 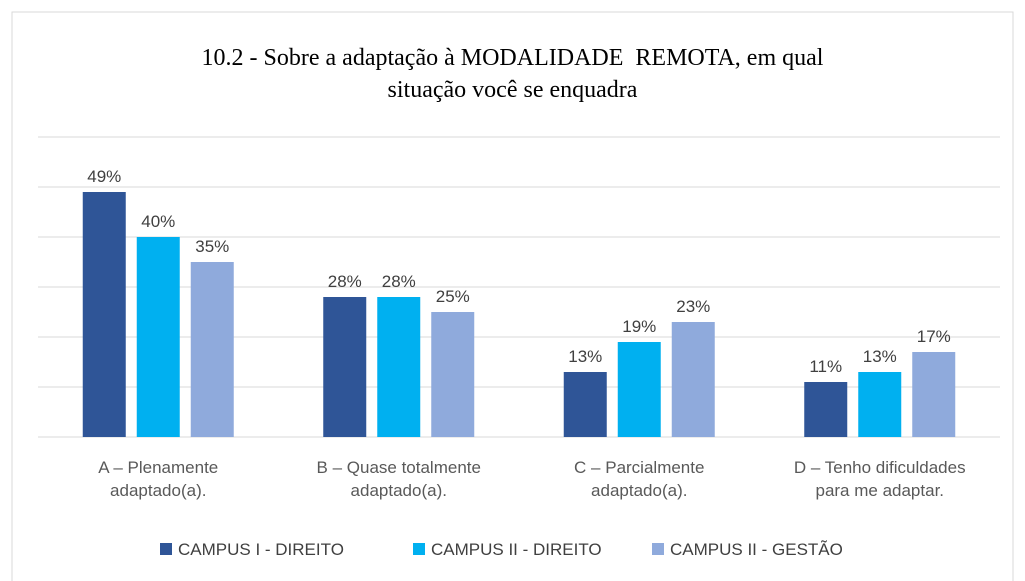 I want to click on data-label: 49%, so click(x=104, y=176).